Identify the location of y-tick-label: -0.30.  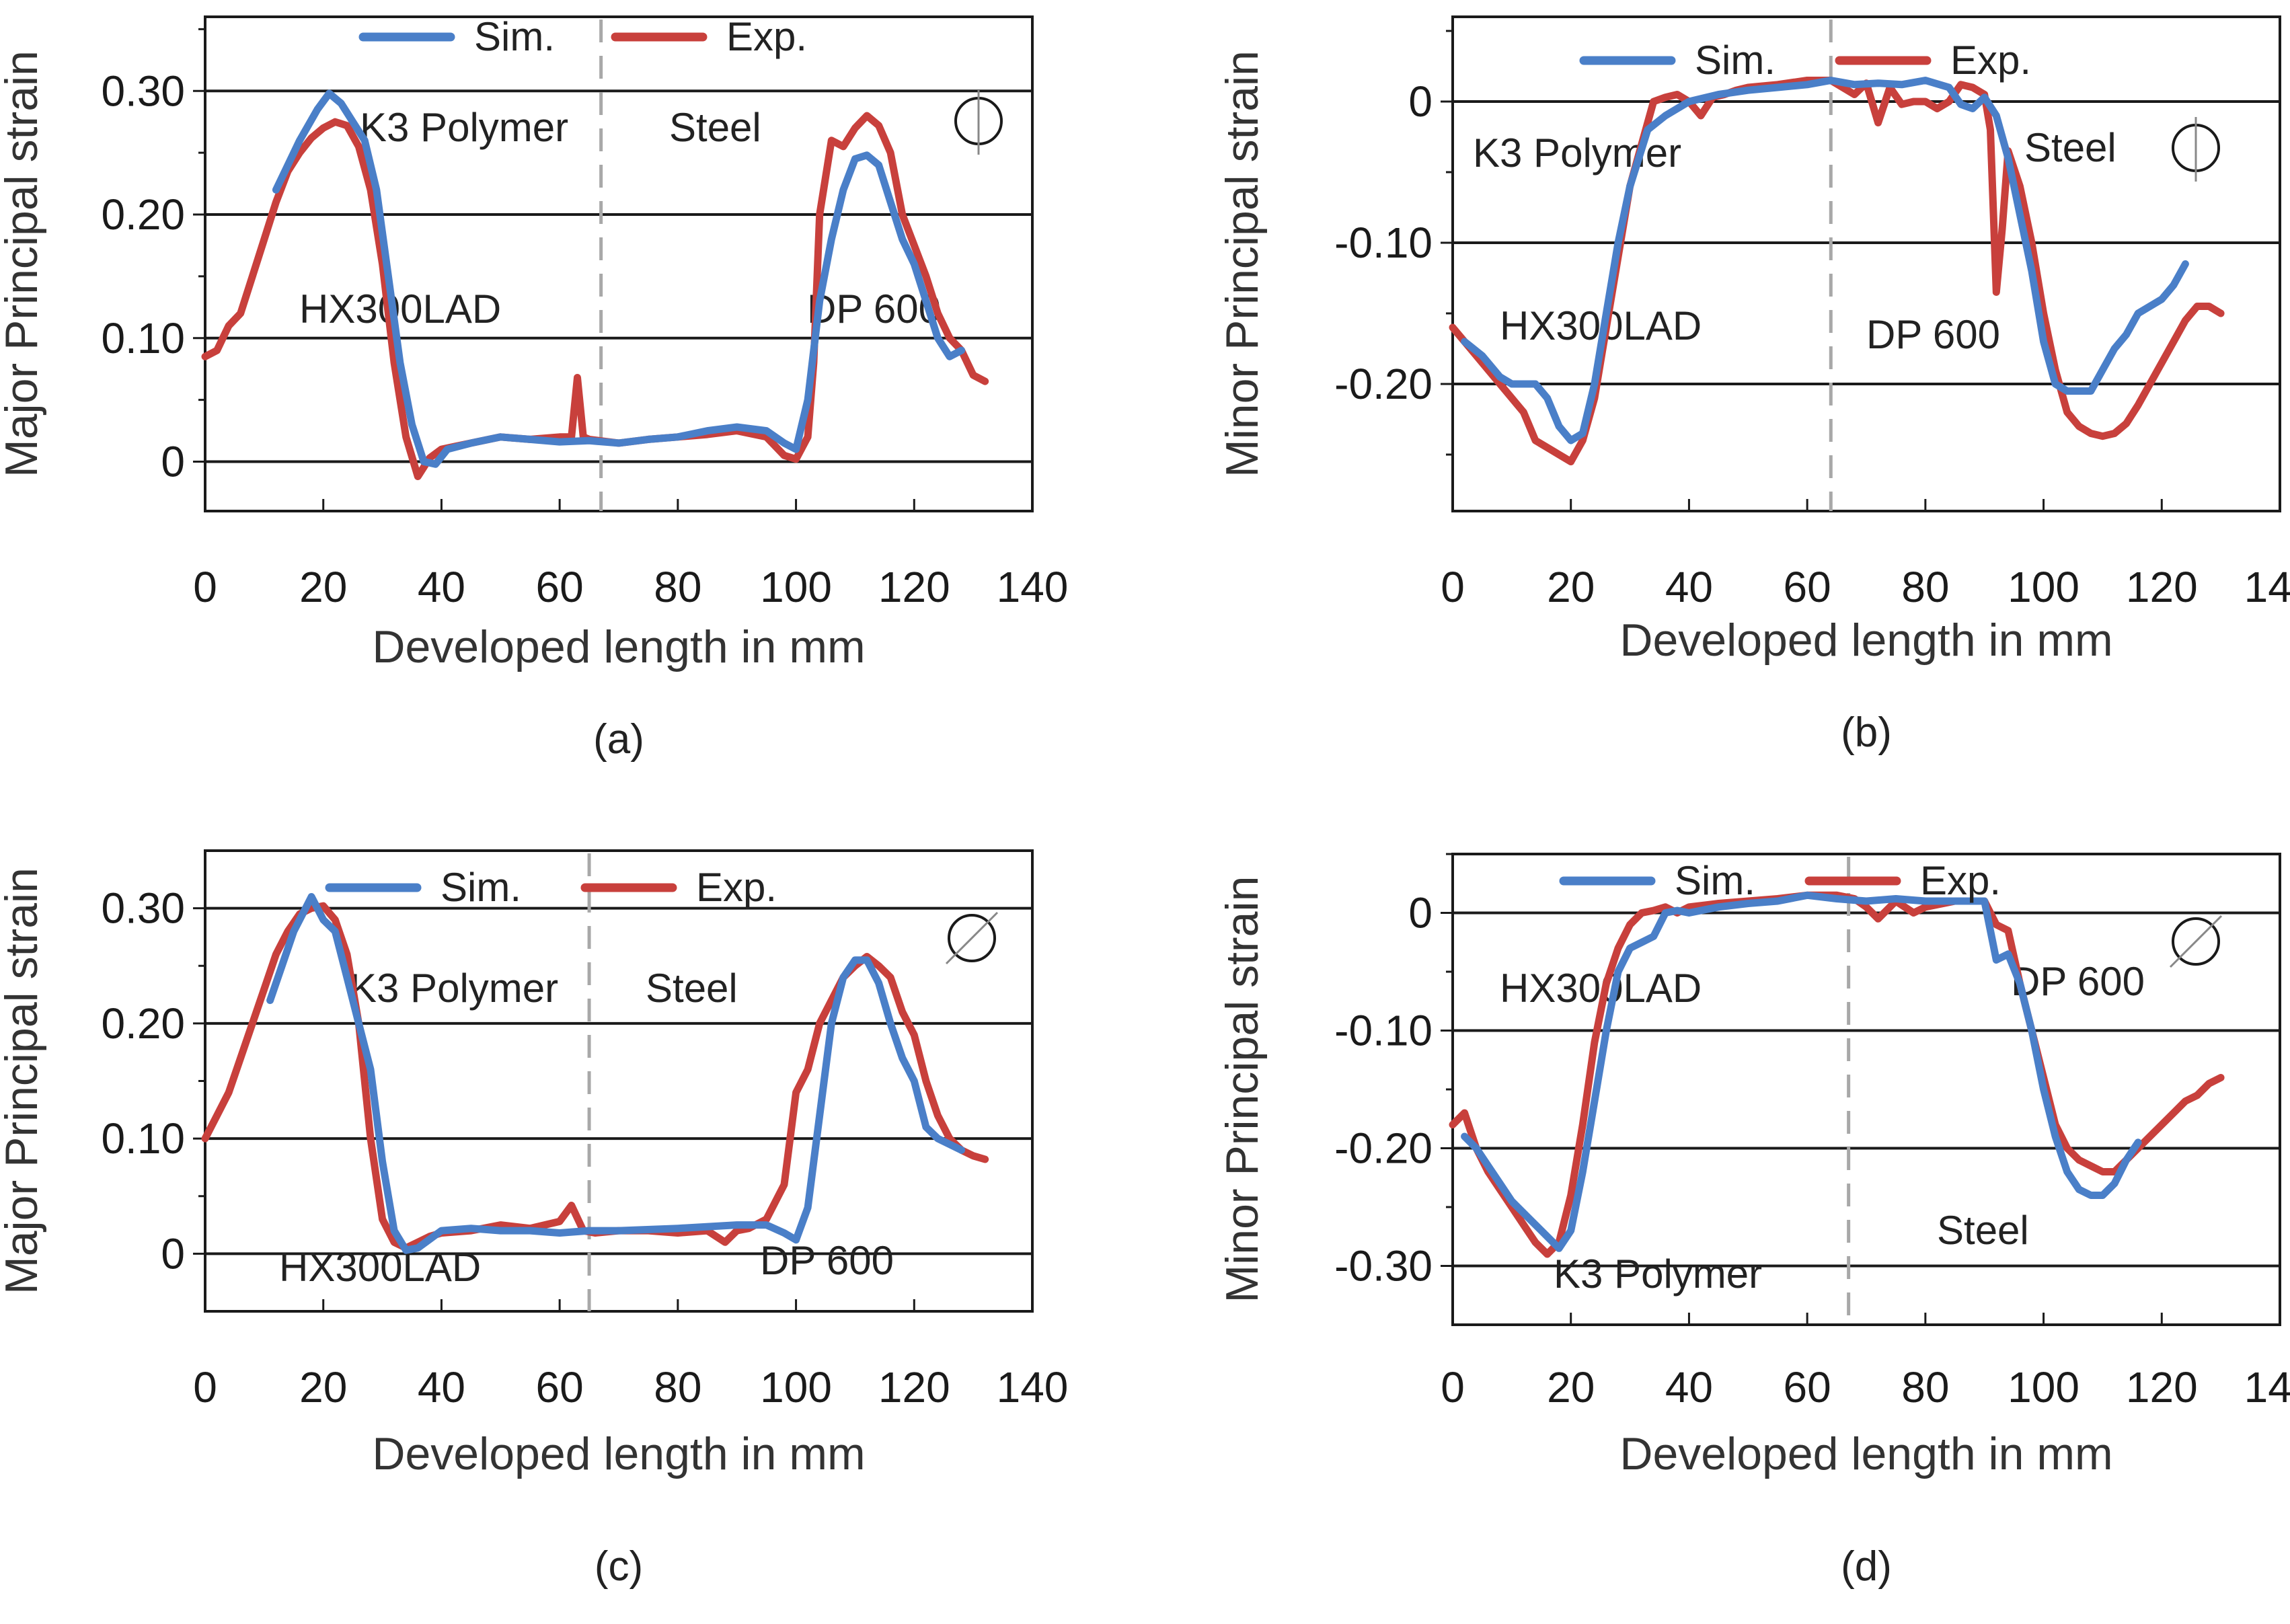
(1383, 1266).